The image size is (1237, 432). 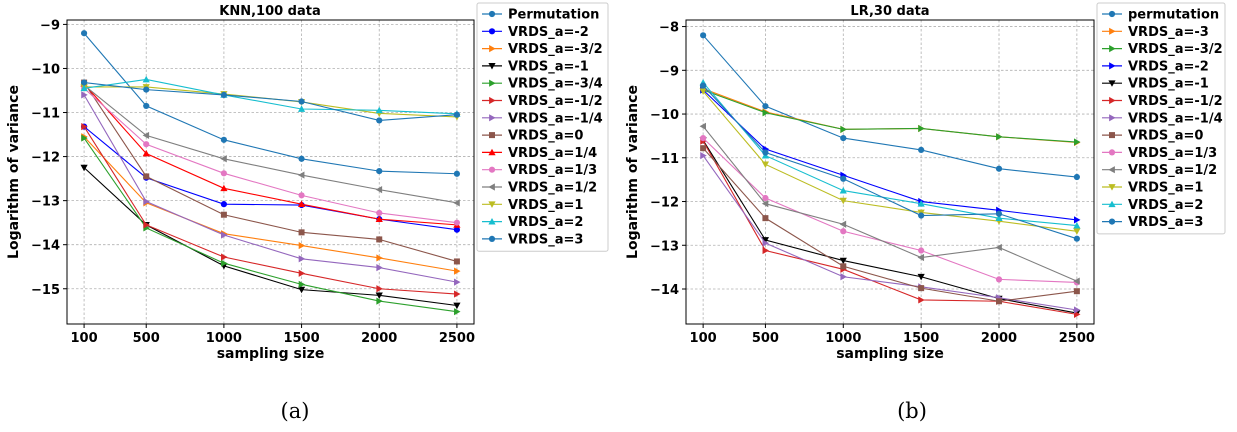 I want to click on y-axis-label: Logarithm of variance, so click(x=14, y=172).